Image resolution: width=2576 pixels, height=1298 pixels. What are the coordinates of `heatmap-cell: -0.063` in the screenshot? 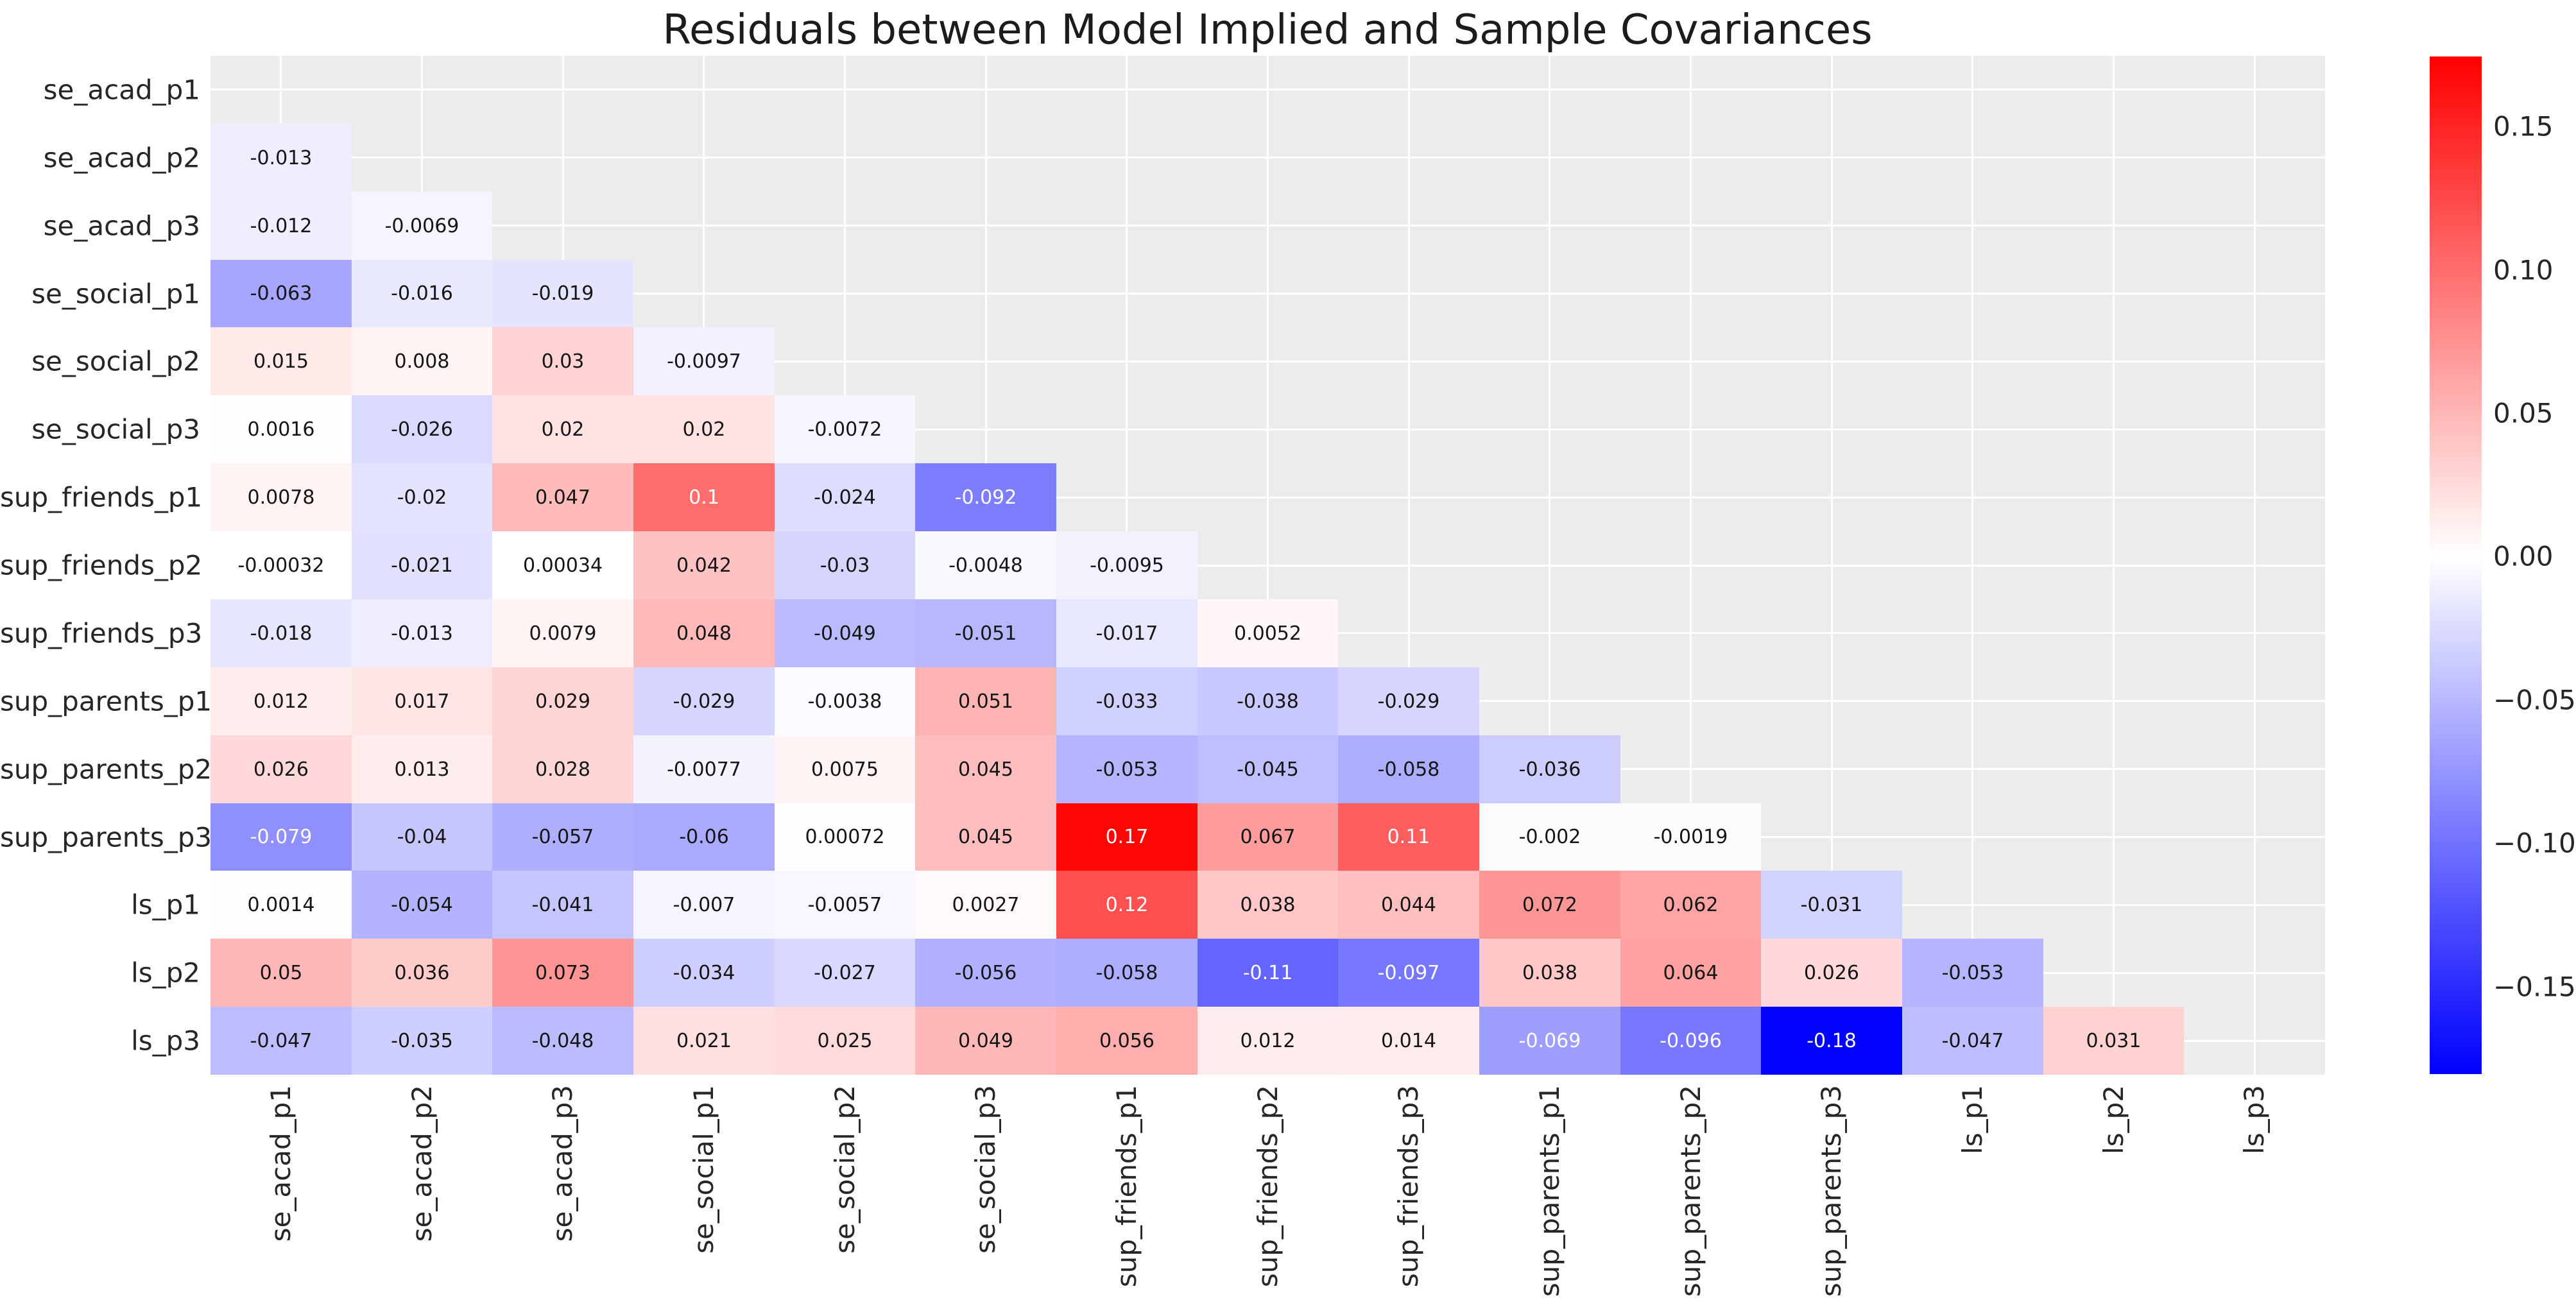 It's located at (281, 293).